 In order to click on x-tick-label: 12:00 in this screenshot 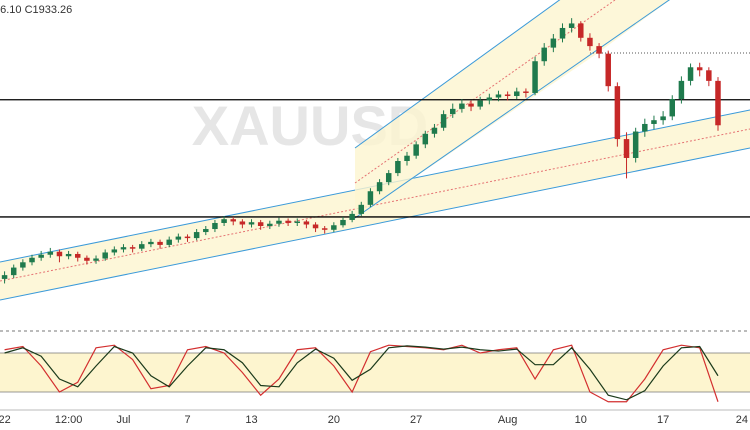, I will do `click(69, 420)`.